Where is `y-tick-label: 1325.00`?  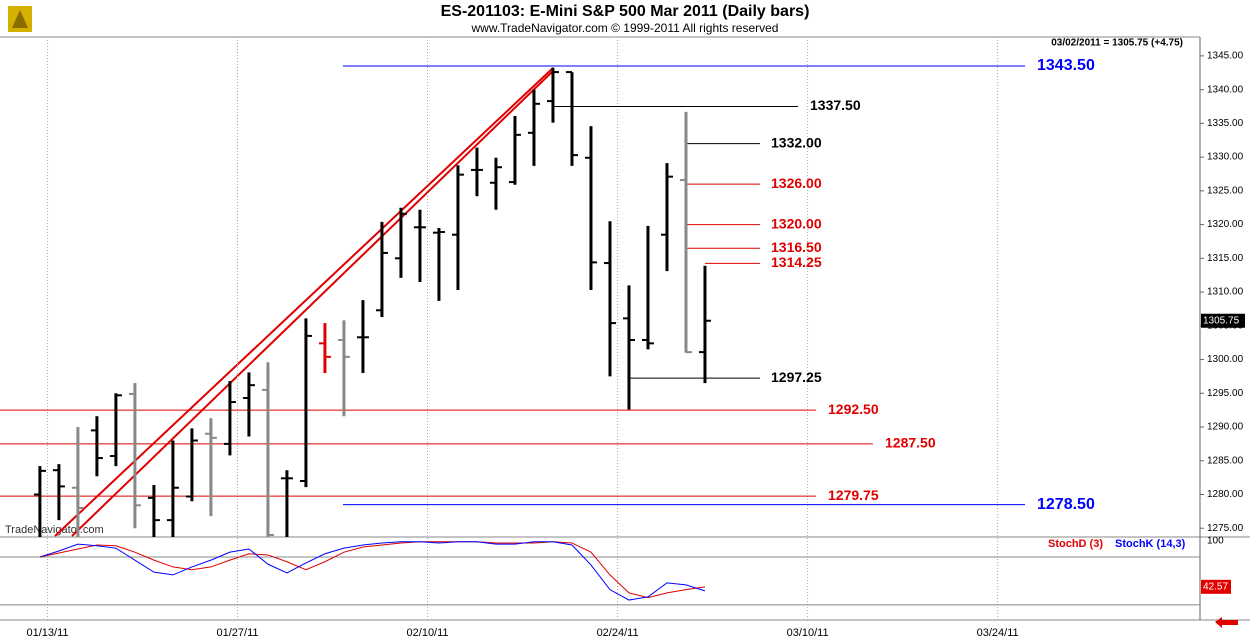
y-tick-label: 1325.00 is located at coordinates (1225, 190).